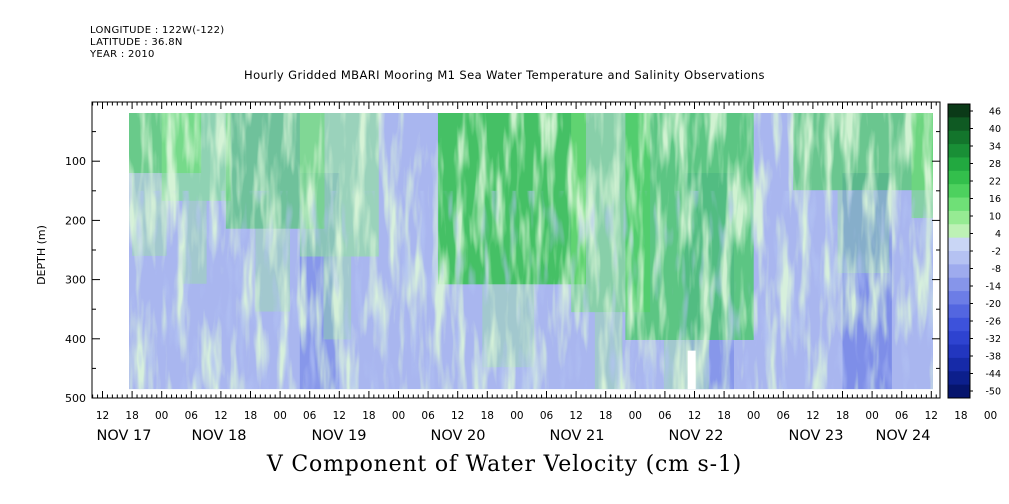  I want to click on longitude-label: LONGITUDE : 122W(-122), so click(157, 30).